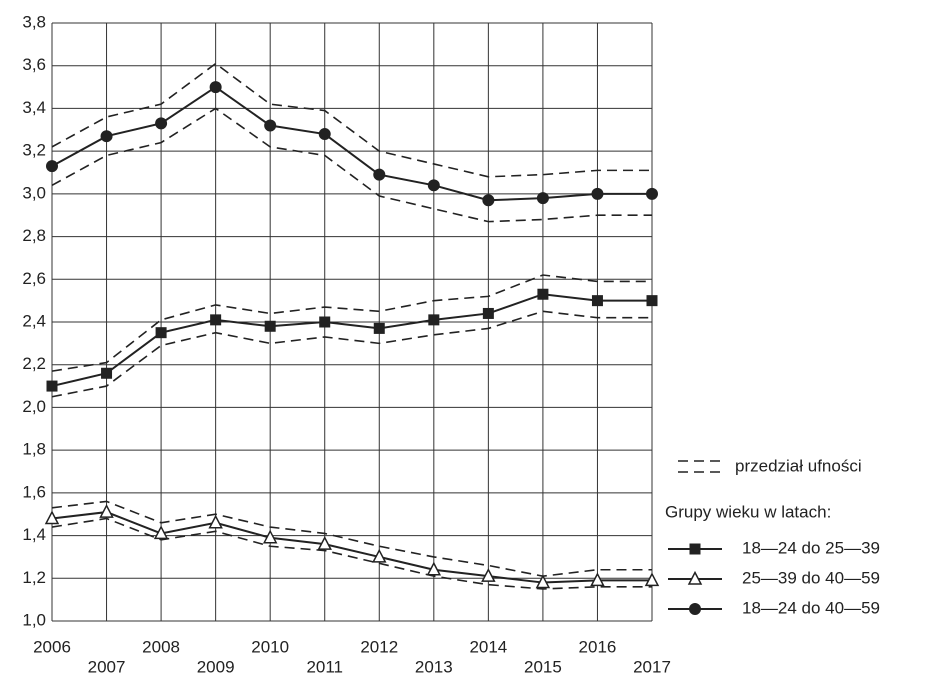 The height and width of the screenshot is (677, 925). I want to click on x-tick-label: 2007, so click(107, 666).